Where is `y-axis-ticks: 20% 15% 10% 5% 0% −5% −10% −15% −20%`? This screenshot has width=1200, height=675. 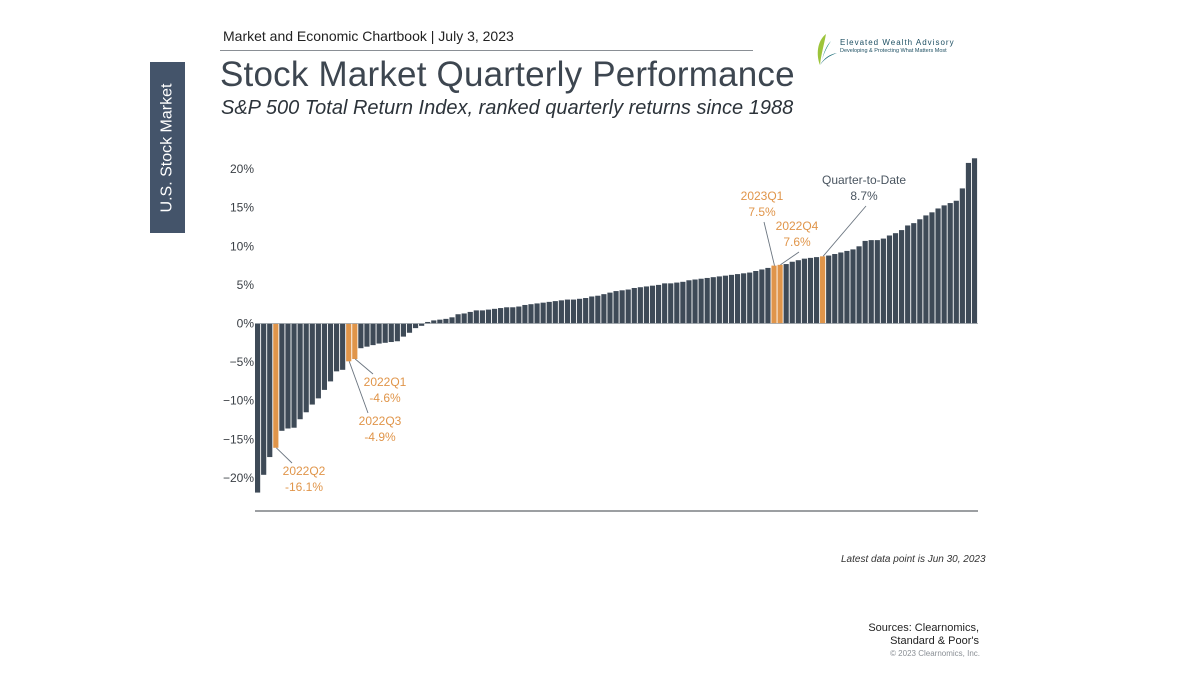 y-axis-ticks: 20% 15% 10% 5% 0% −5% −10% −15% −20% is located at coordinates (238, 323).